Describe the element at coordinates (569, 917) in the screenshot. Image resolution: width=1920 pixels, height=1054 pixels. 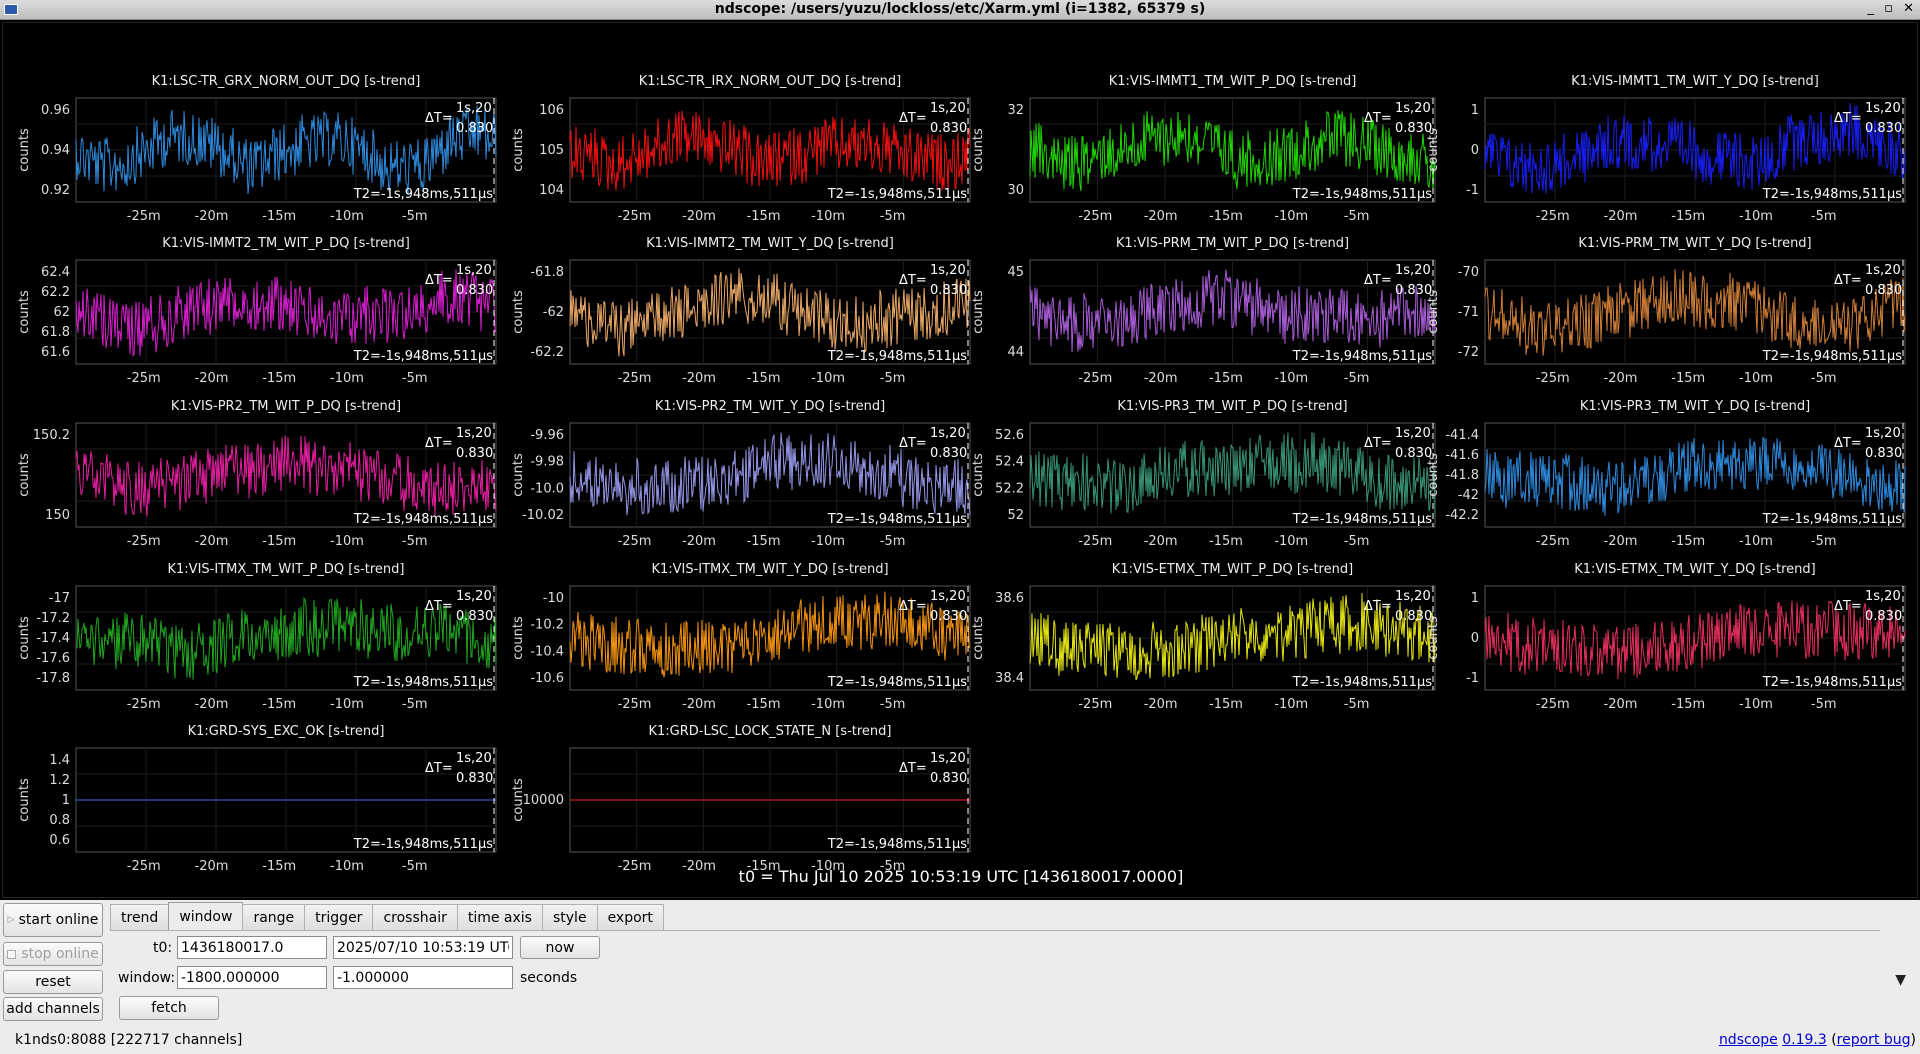
I see `tab-style: style` at that location.